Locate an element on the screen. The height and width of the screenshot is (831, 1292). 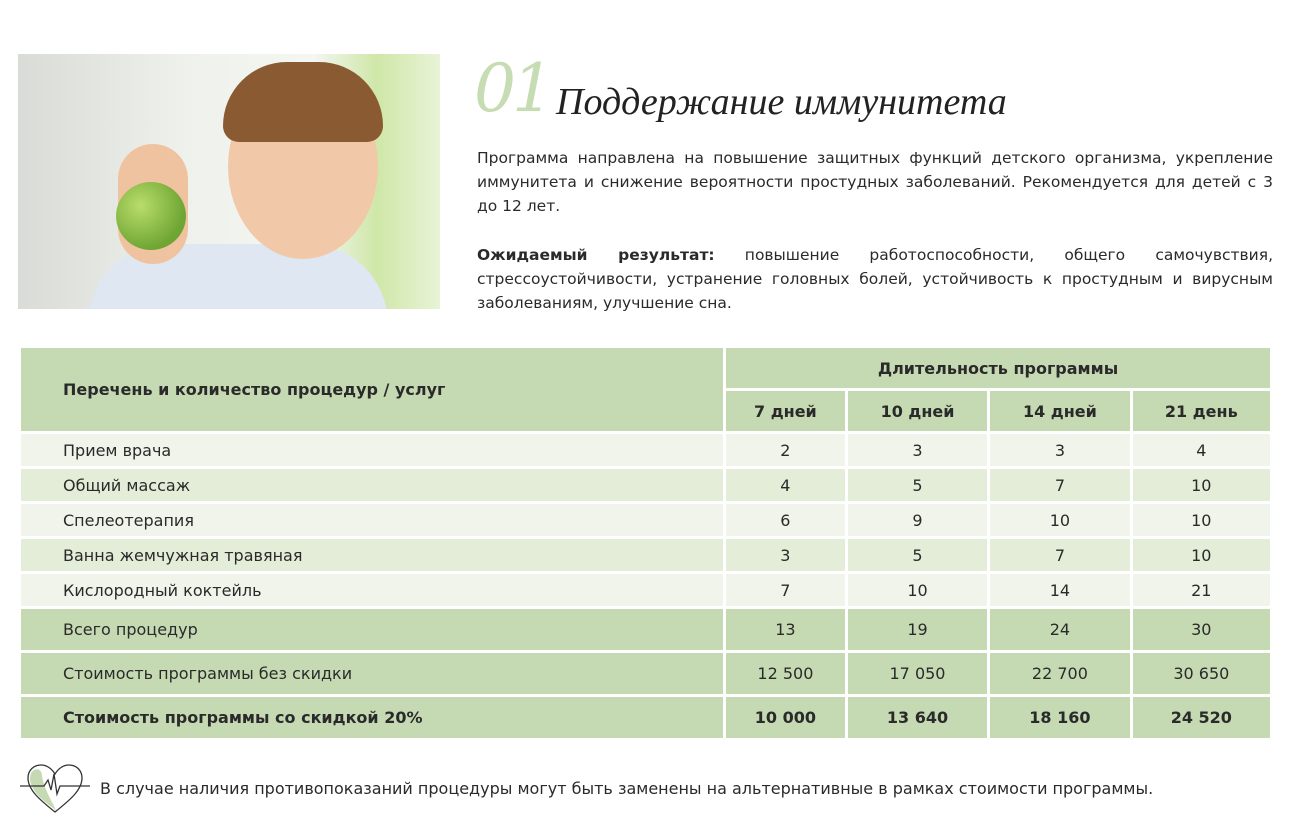
duration-header: 14 дней is located at coordinates (1060, 411).